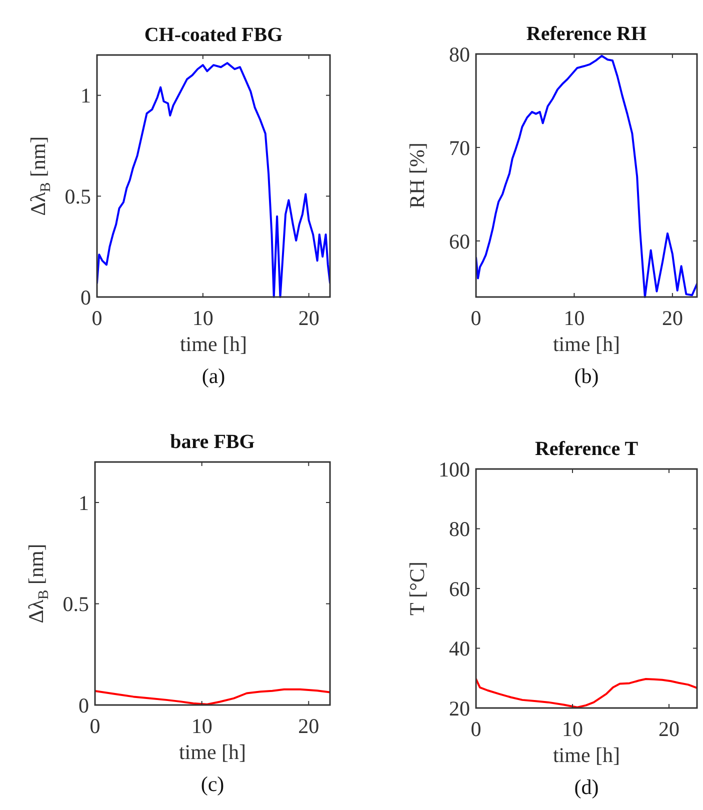  What do you see at coordinates (417, 588) in the screenshot?
I see `y-axis-title: T [°C]` at bounding box center [417, 588].